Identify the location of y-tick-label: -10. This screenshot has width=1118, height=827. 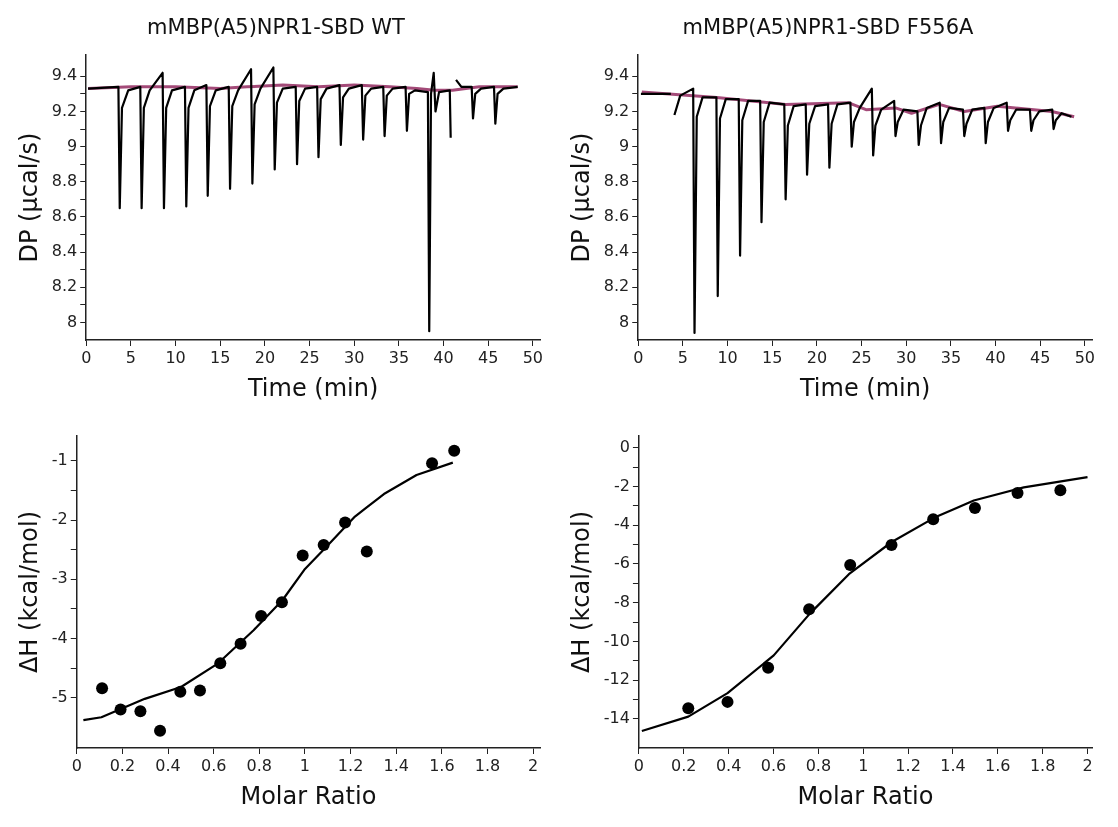
(616, 640).